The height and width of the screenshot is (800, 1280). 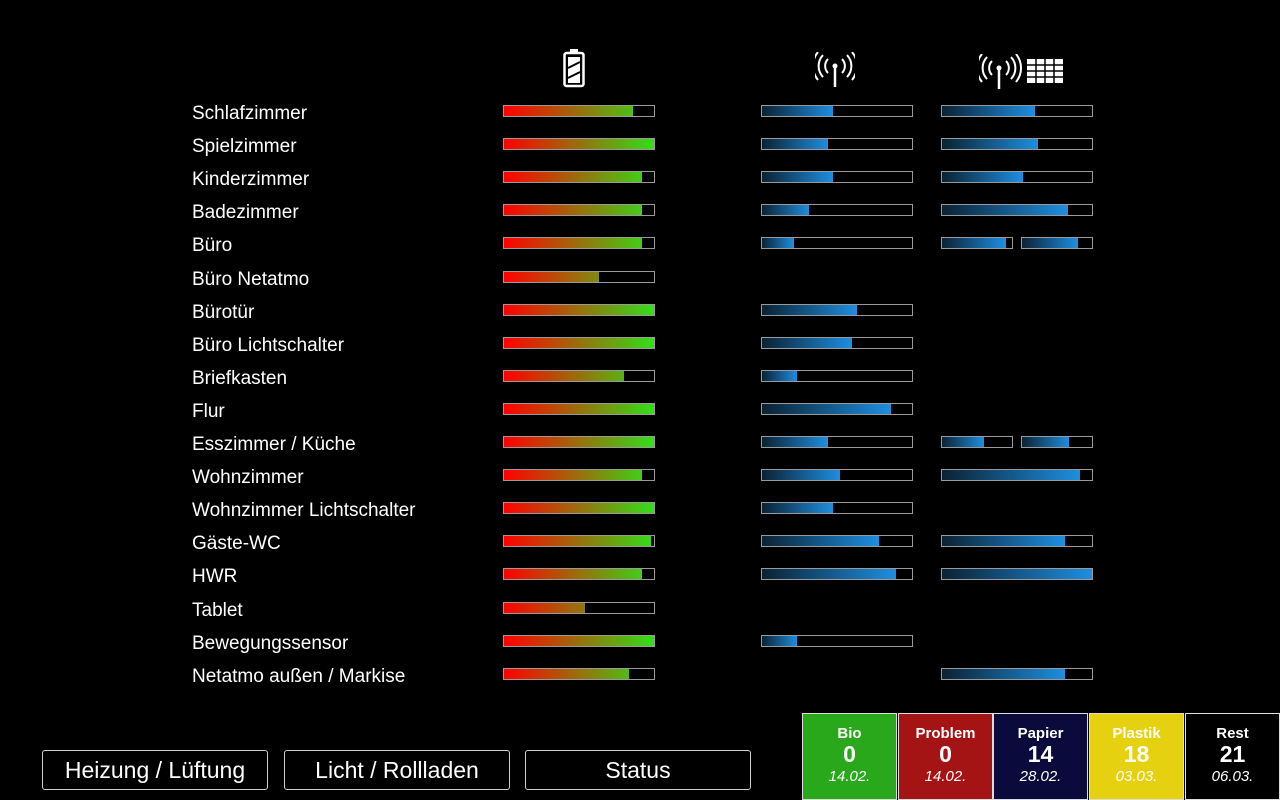 I want to click on device-row: Schlafzimmer, so click(x=640, y=119).